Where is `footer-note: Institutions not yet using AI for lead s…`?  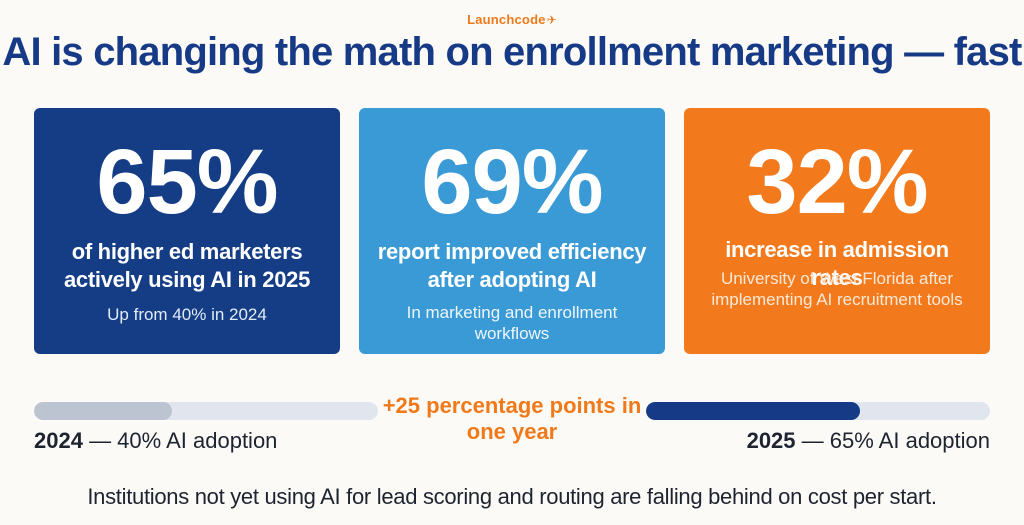
footer-note: Institutions not yet using AI for lead s… is located at coordinates (512, 496).